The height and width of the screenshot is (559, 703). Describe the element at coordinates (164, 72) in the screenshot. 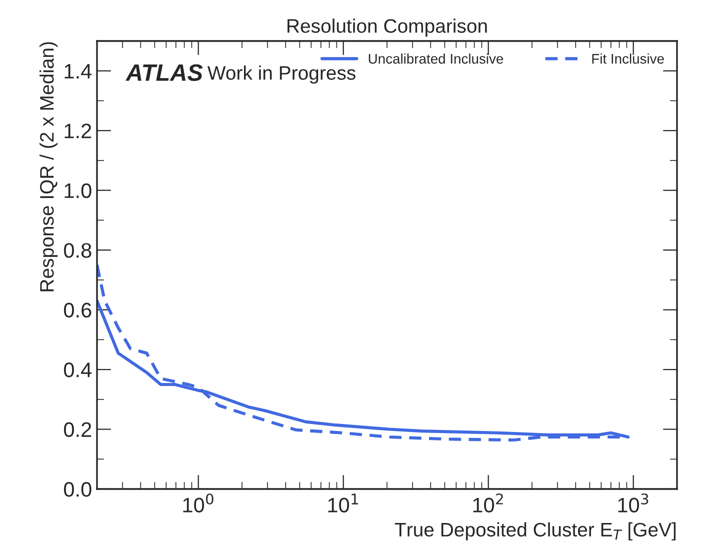

I see `annotation: ATLAS` at that location.